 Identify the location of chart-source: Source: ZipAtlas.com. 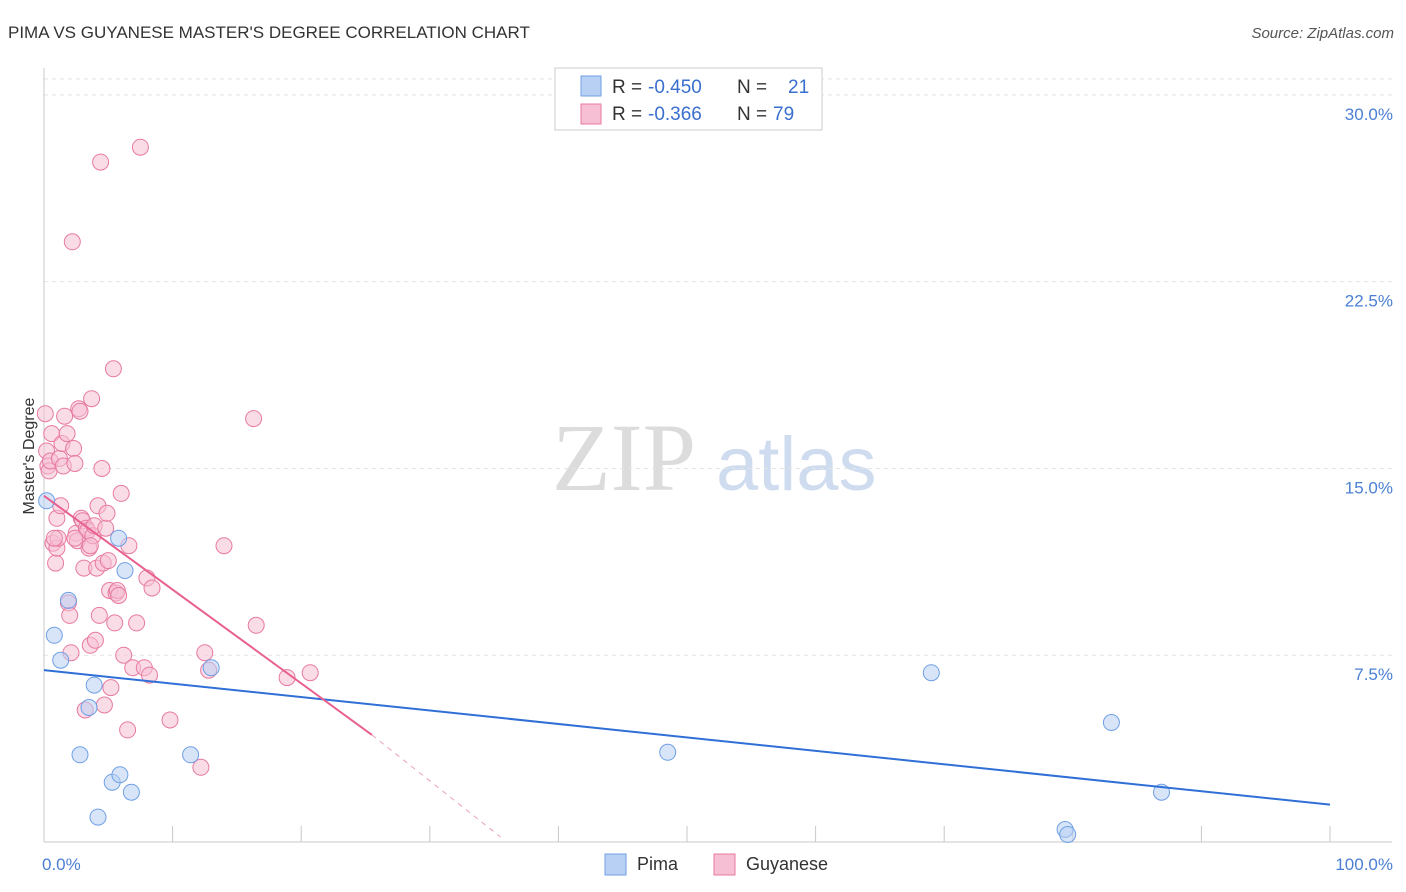
(1322, 33).